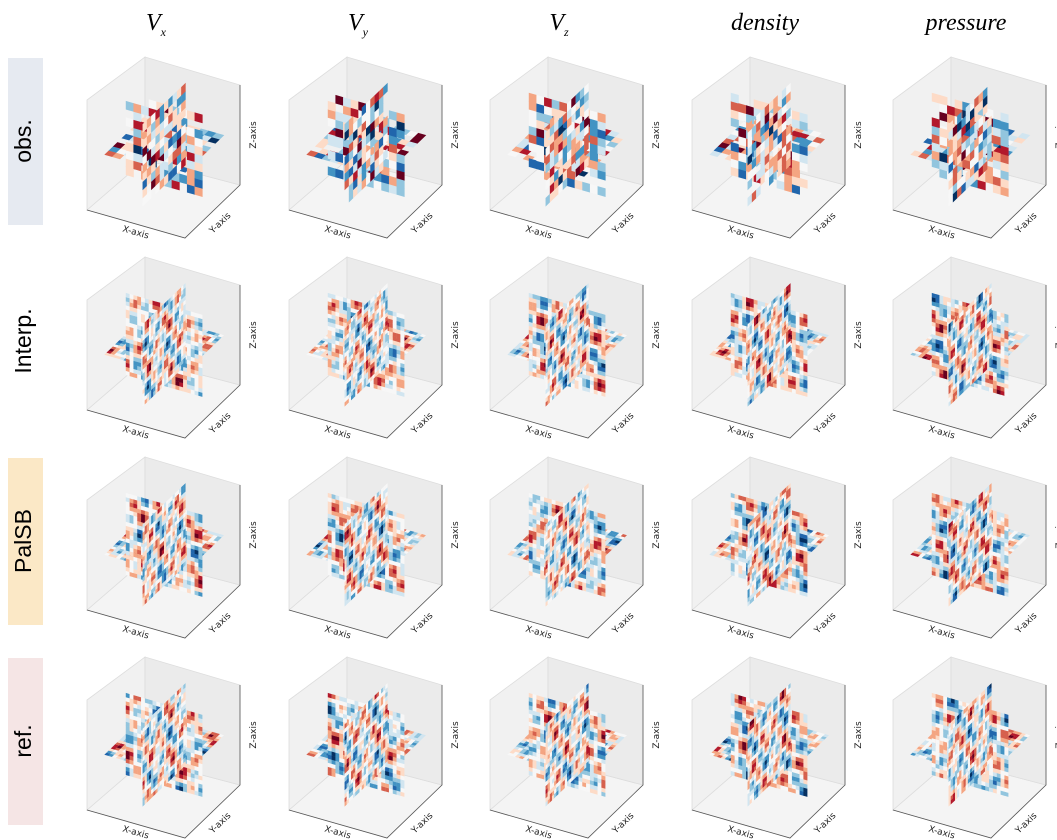 The image size is (1057, 840). Describe the element at coordinates (163, 32) in the screenshot. I see `header-subscript: x` at that location.